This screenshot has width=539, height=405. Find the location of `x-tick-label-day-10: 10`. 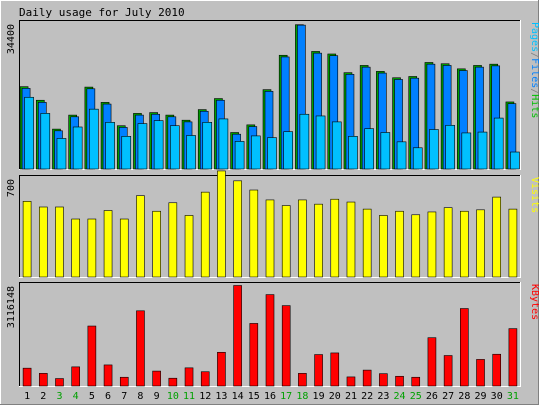

x-tick-label-day-10: 10 is located at coordinates (173, 396).